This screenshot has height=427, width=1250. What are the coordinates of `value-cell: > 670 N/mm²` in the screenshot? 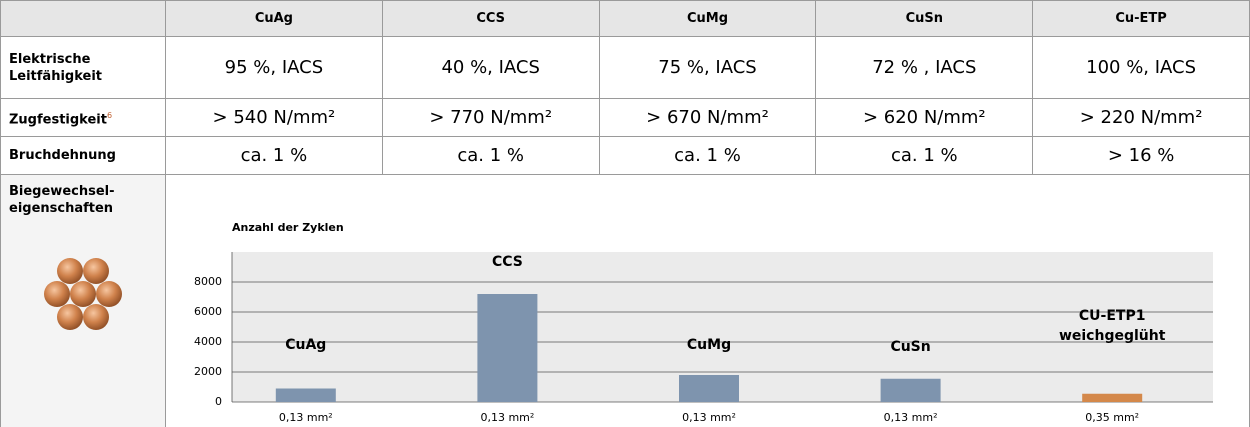 It's located at (707, 117).